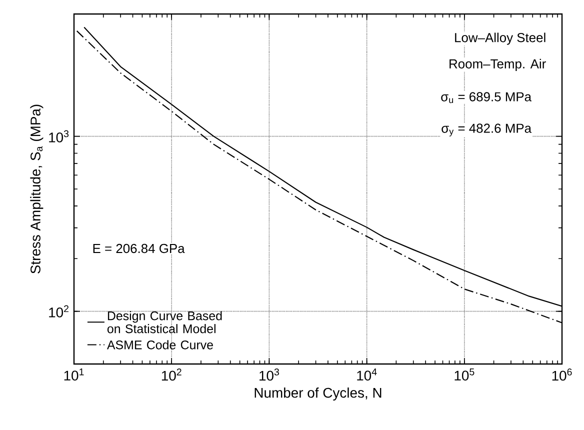  I want to click on x-tick-label: 10$^{4}$, so click(367, 374).